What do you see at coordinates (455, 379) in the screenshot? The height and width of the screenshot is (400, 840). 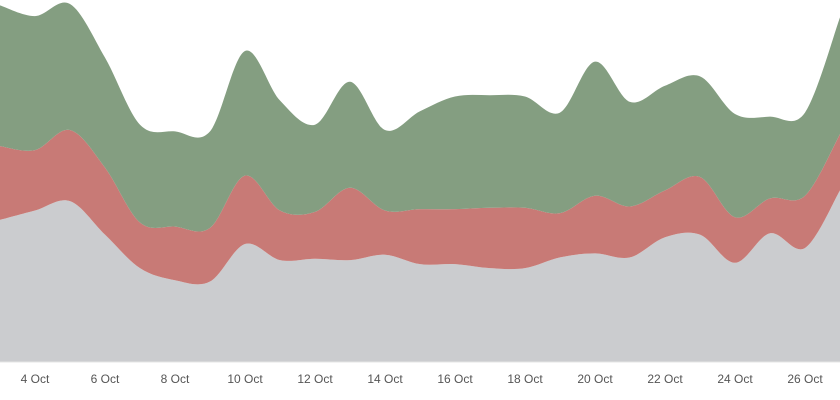 I see `x-tick-label: 16 Oct` at bounding box center [455, 379].